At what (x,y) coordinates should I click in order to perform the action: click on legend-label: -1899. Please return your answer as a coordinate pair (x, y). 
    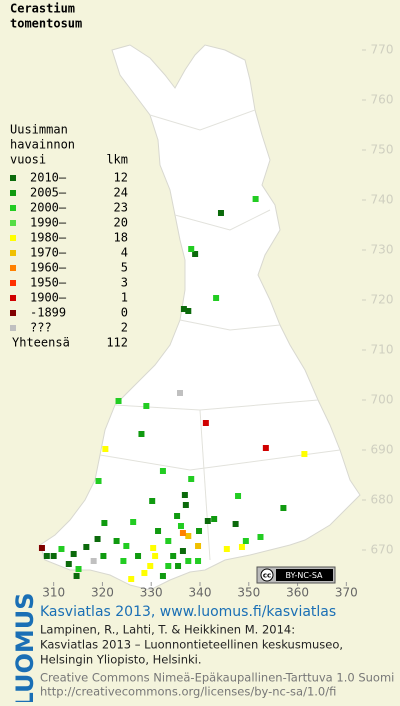
    Looking at the image, I should click on (48, 313).